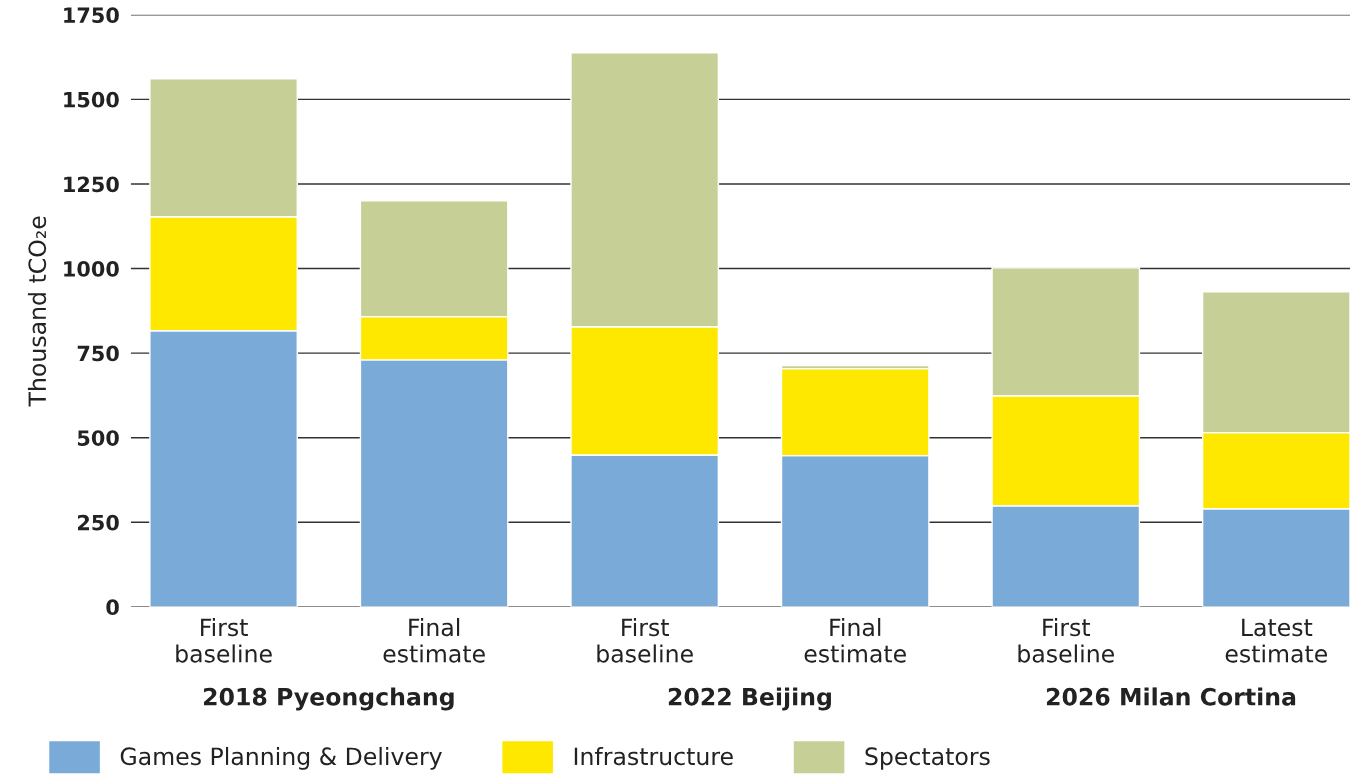  What do you see at coordinates (329, 699) in the screenshot?
I see `text: 2018 Pyeongchang` at bounding box center [329, 699].